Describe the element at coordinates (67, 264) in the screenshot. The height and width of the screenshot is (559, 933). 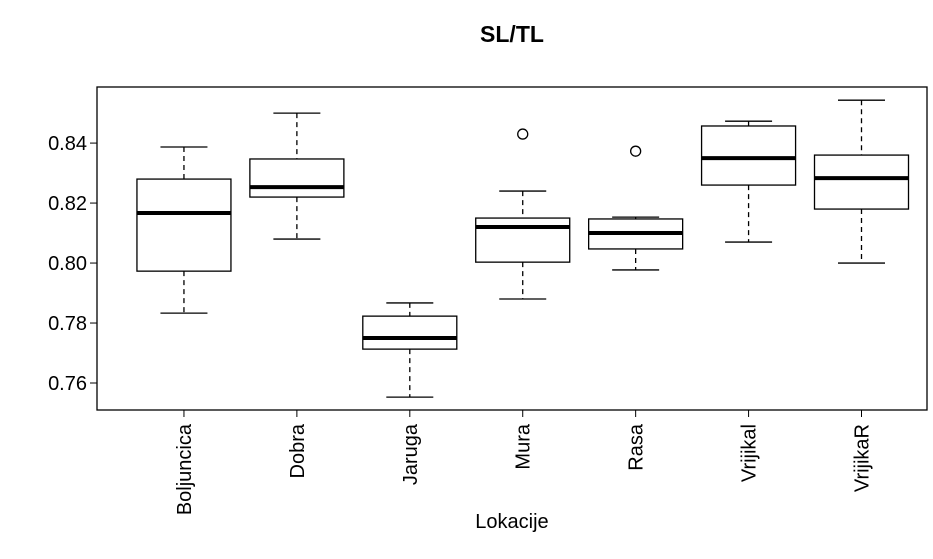
I see `y-tick-label: 0.80` at that location.